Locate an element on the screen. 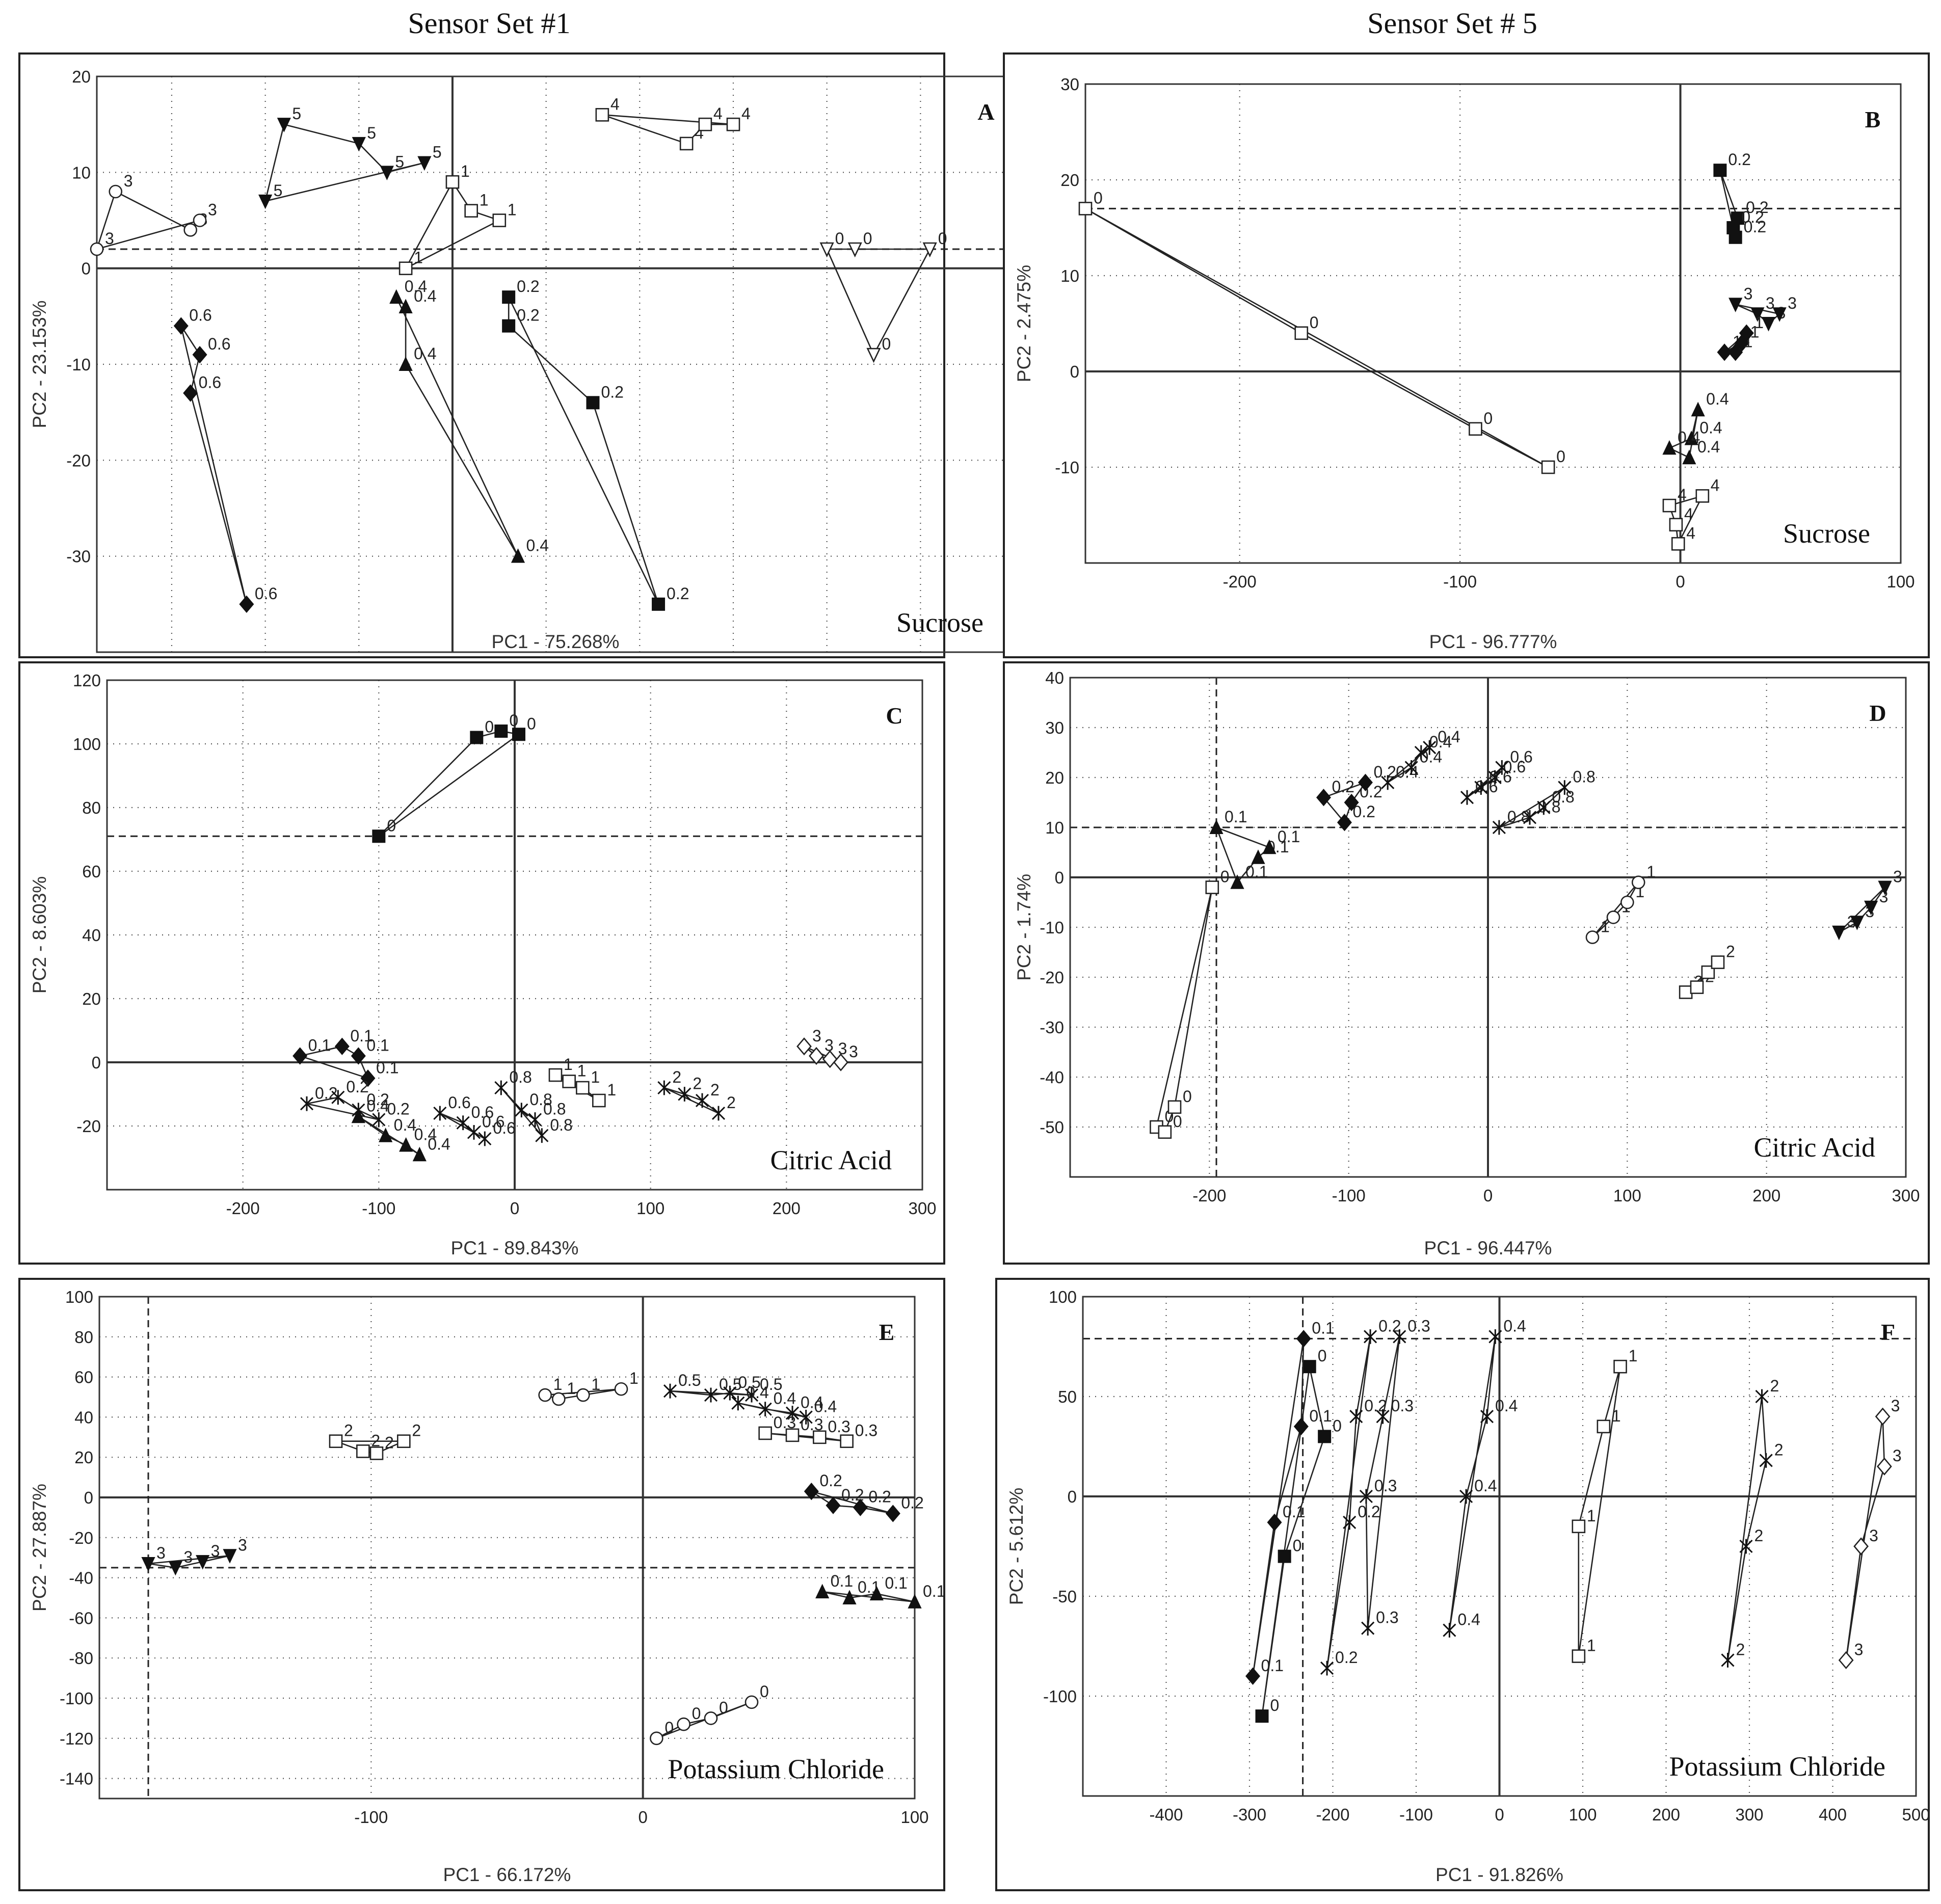 Image resolution: width=1941 pixels, height=1904 pixels. y-tick-label: 100 is located at coordinates (87, 744).